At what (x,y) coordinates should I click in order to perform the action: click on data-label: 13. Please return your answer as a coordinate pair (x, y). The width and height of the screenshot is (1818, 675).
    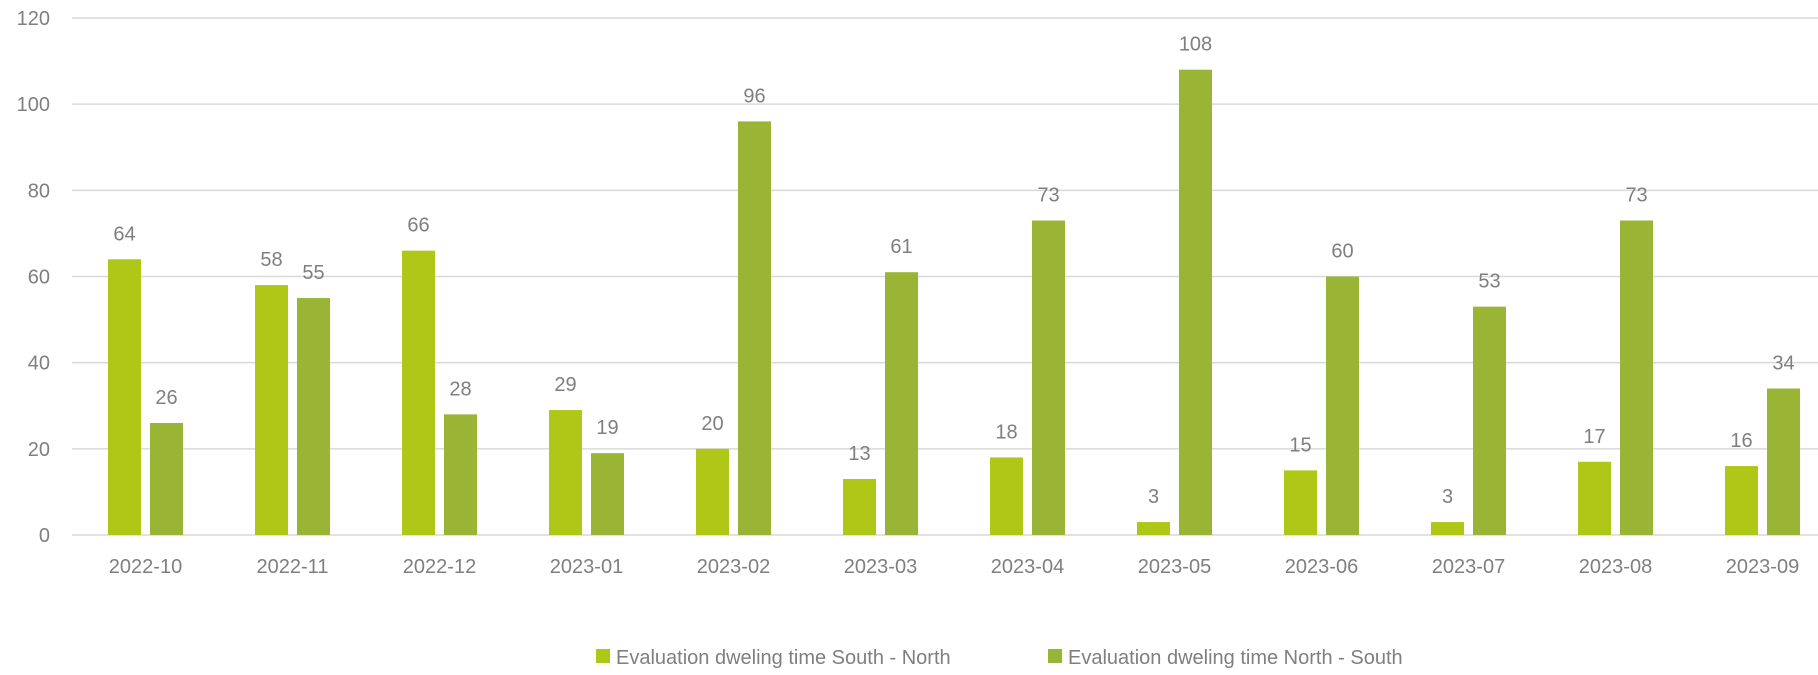
    Looking at the image, I should click on (859, 454).